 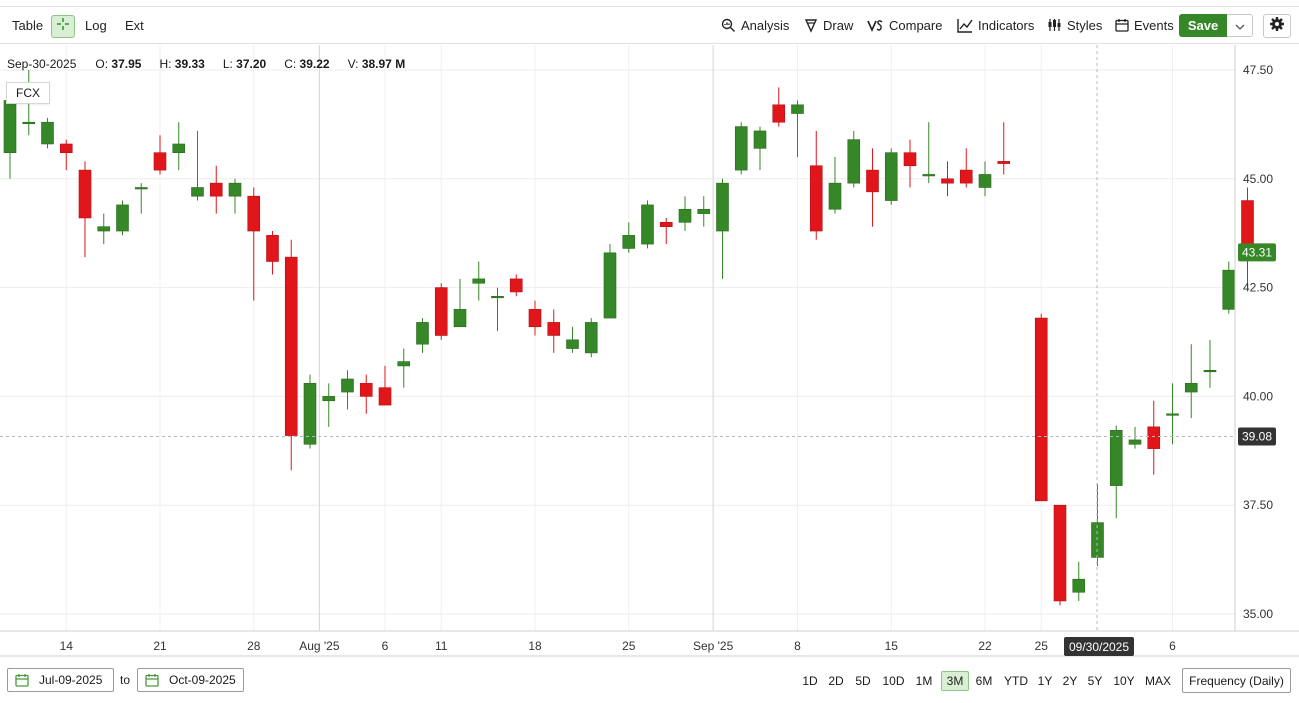 What do you see at coordinates (1277, 26) in the screenshot?
I see `settings-button` at bounding box center [1277, 26].